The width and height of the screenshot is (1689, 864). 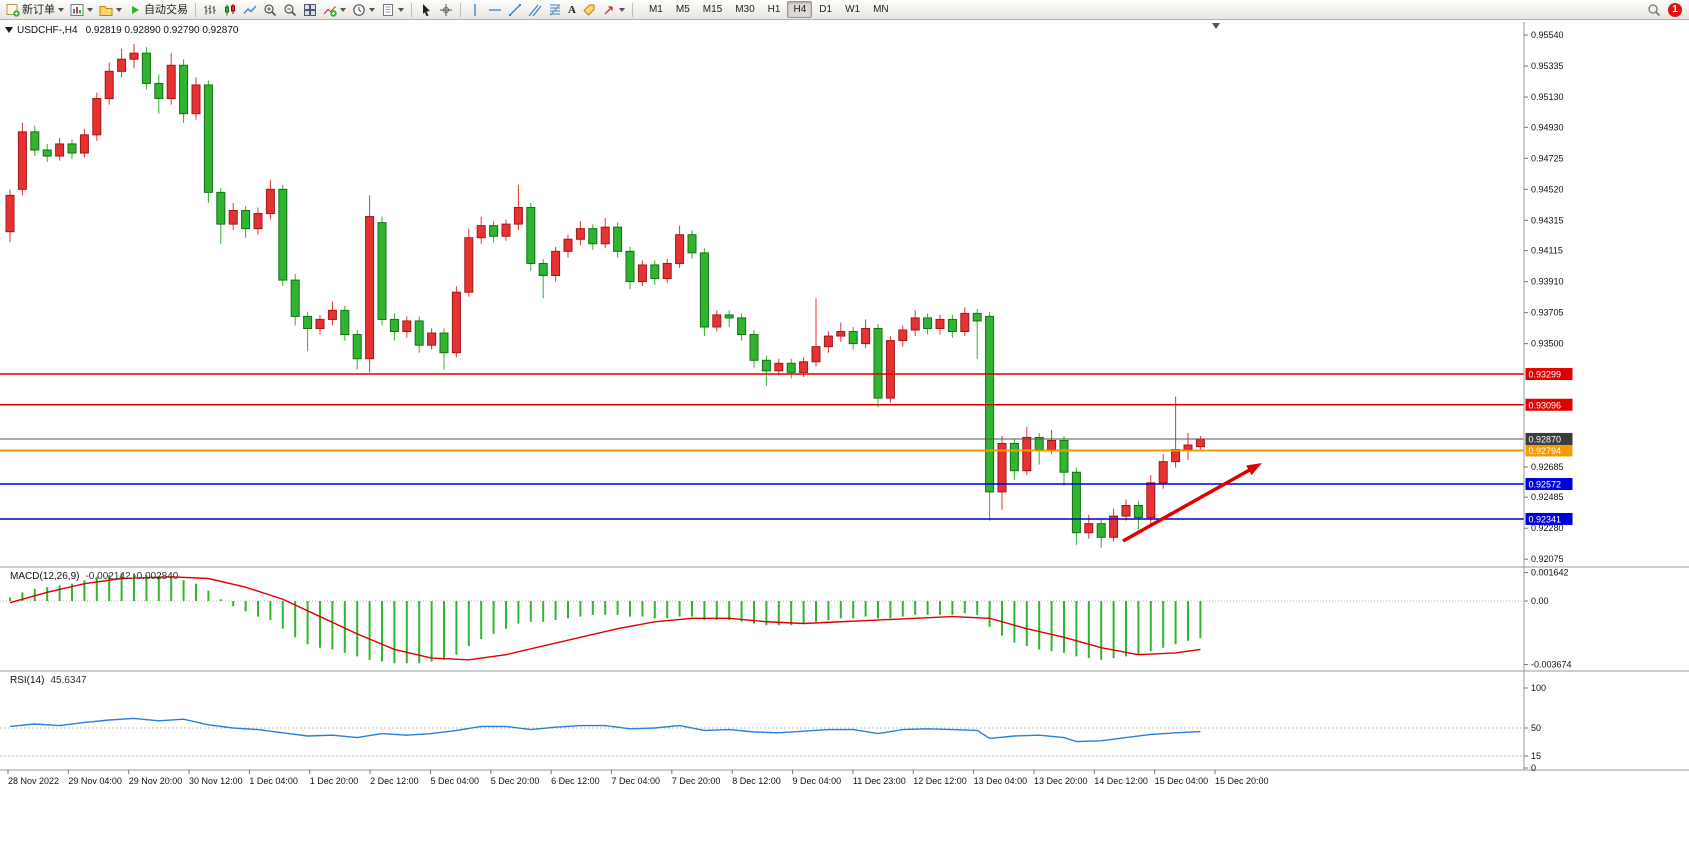 I want to click on main-toolbar: 新订单 自动交易, so click(x=844, y=10).